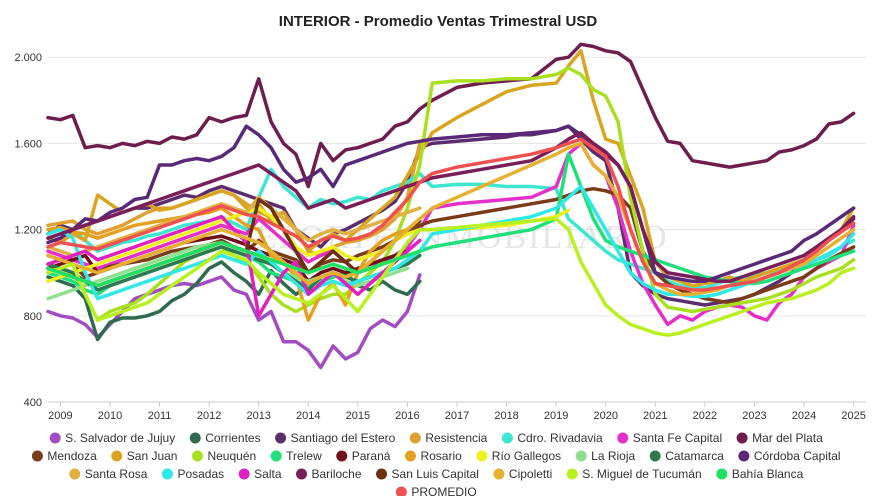 Image resolution: width=876 pixels, height=496 pixels. What do you see at coordinates (343, 438) in the screenshot?
I see `legend-label-2: Santiago del Estero` at bounding box center [343, 438].